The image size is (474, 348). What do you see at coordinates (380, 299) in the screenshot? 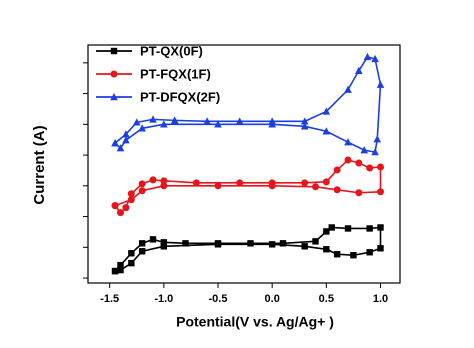
I see `x-tick-label: 1.0` at bounding box center [380, 299].